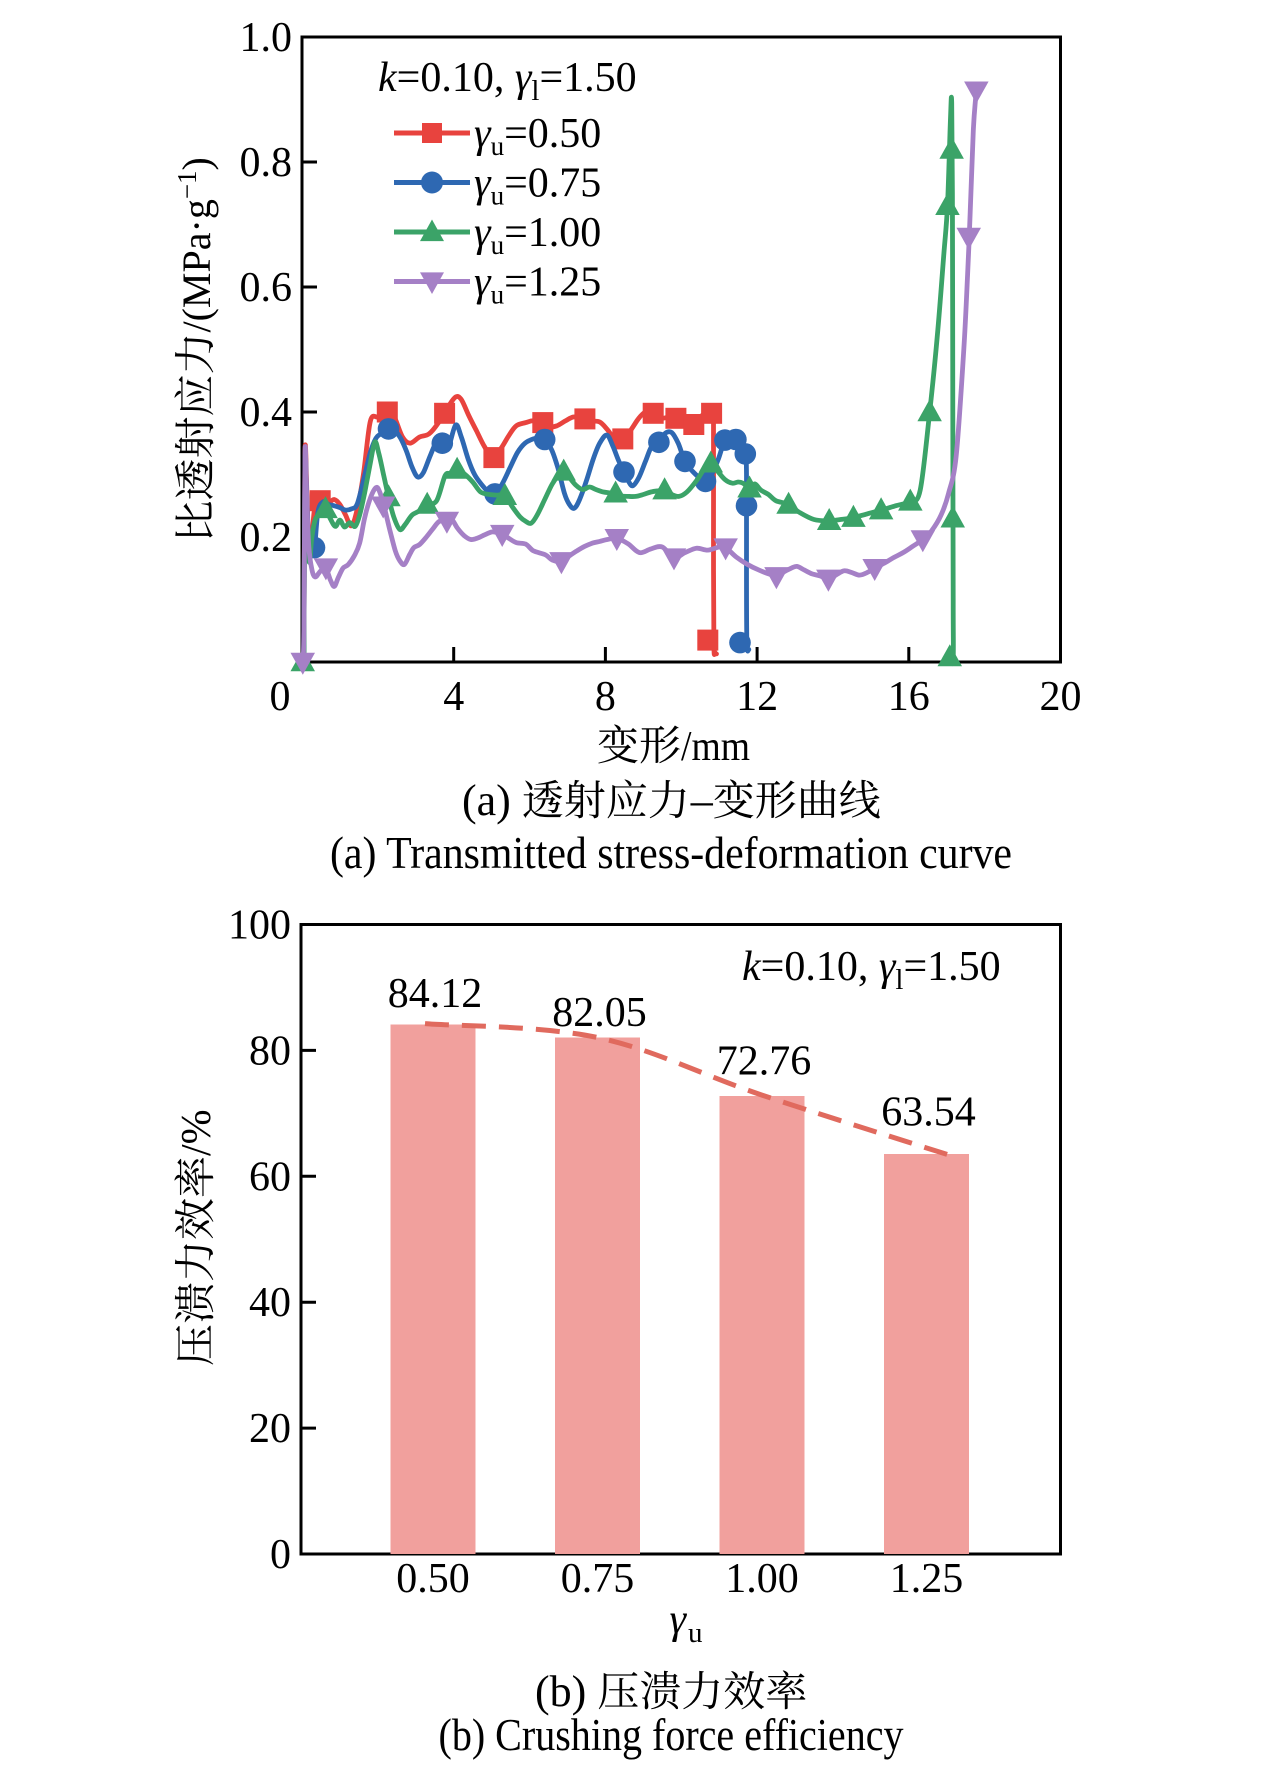  What do you see at coordinates (671, 852) in the screenshot?
I see `svg-text:(a) Transmitted stress-deforma: (a) Transmitted stress-deformation curve` at bounding box center [671, 852].